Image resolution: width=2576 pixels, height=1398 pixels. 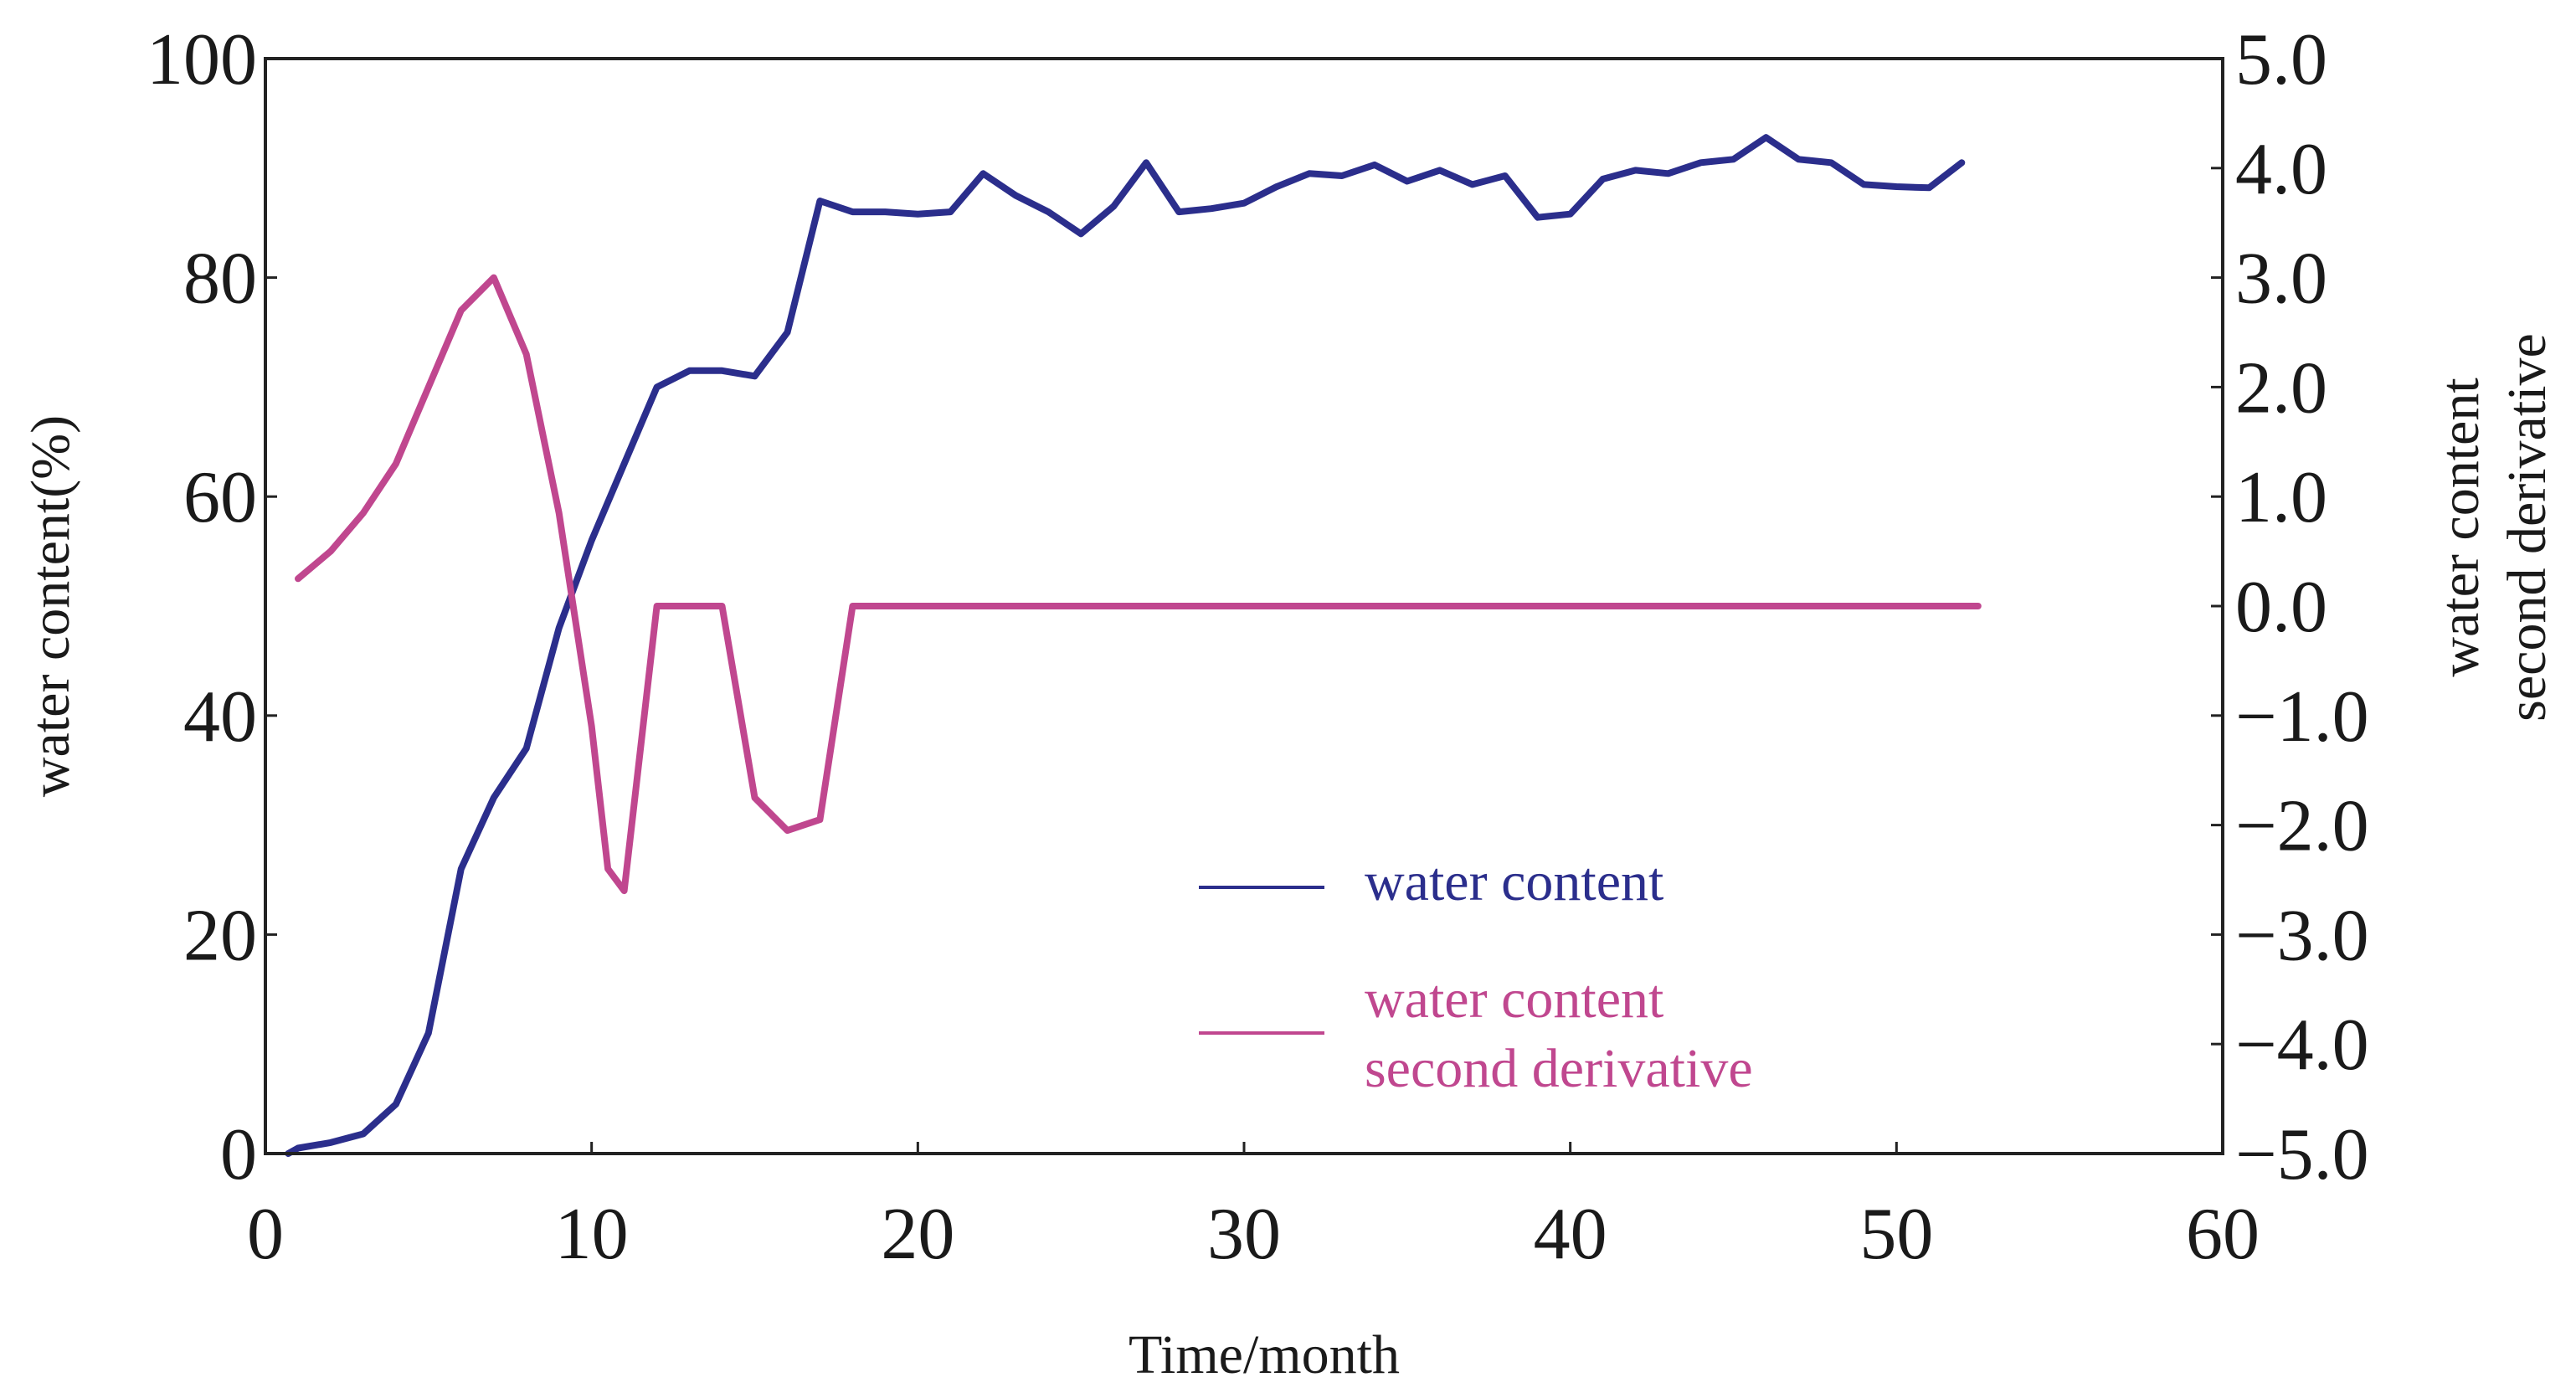 What do you see at coordinates (212, 607) in the screenshot?
I see `y-axis-ticks: 0 20 40 60 80 100` at bounding box center [212, 607].